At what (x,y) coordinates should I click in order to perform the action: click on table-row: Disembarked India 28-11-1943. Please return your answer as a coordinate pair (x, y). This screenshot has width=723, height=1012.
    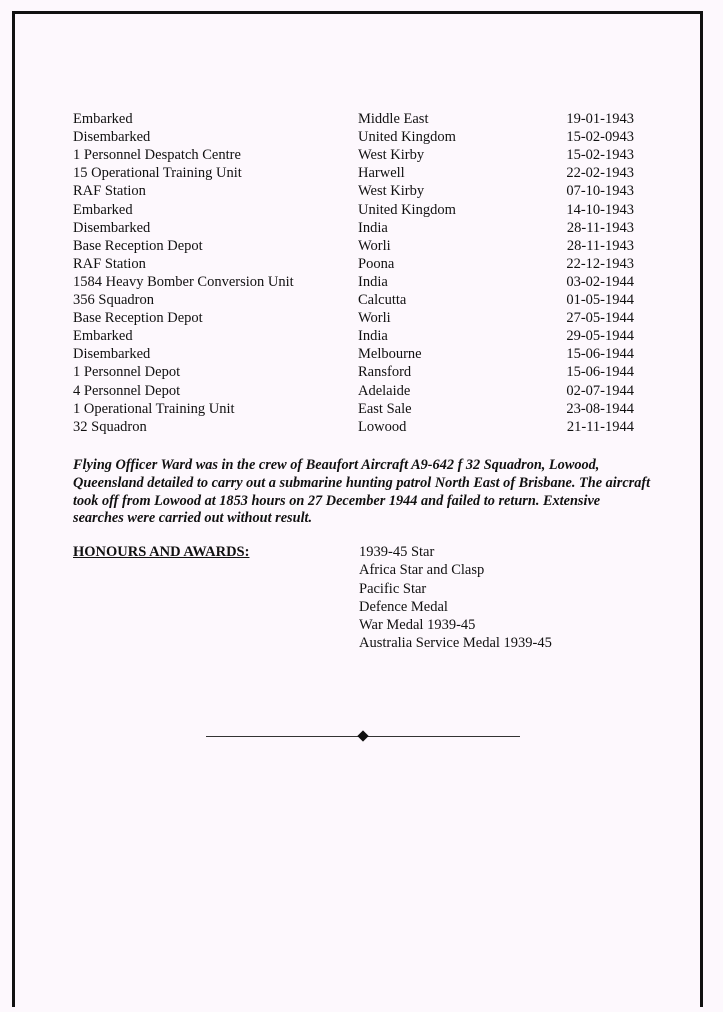
    Looking at the image, I should click on (361, 228).